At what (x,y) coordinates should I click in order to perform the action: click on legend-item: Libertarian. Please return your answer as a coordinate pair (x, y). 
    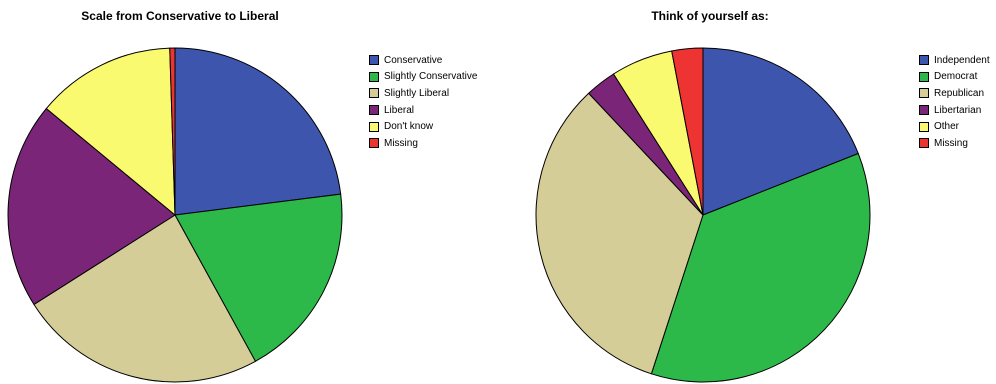
    Looking at the image, I should click on (954, 110).